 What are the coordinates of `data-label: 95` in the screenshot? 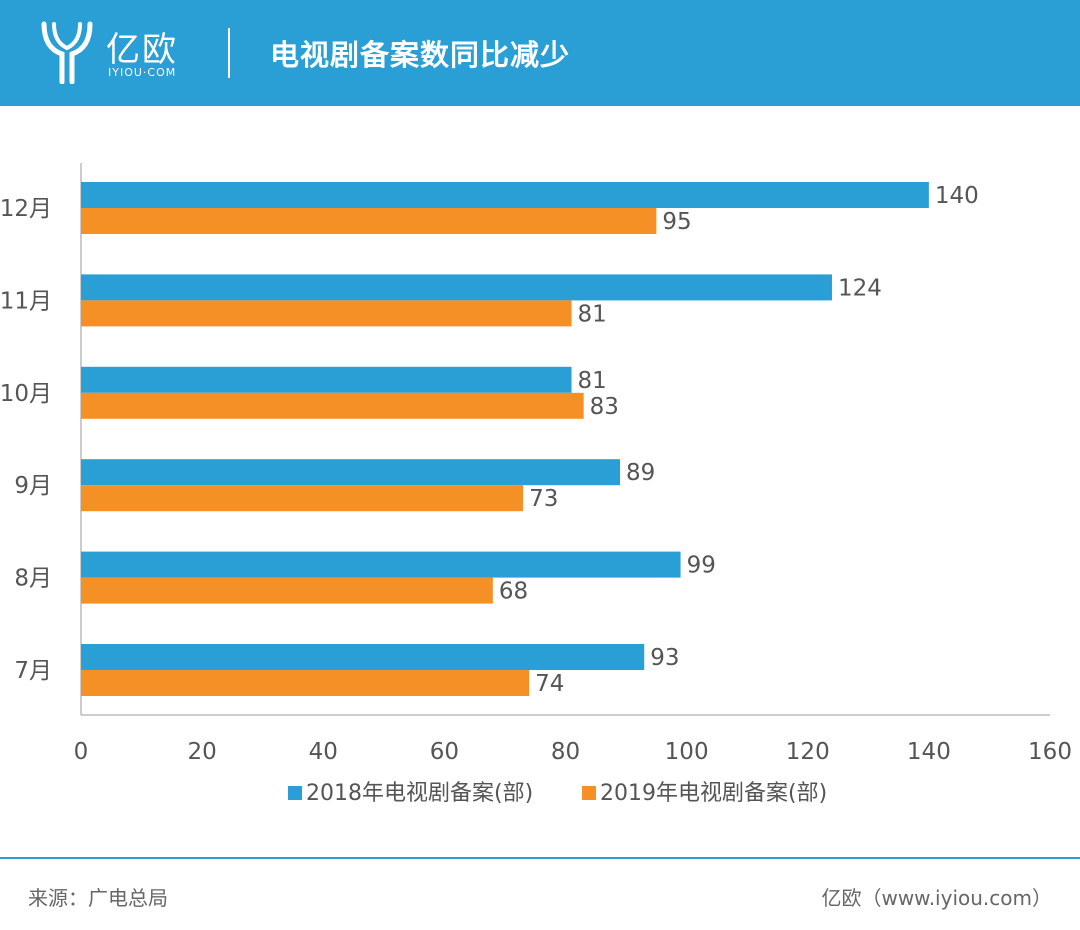 It's located at (676, 222).